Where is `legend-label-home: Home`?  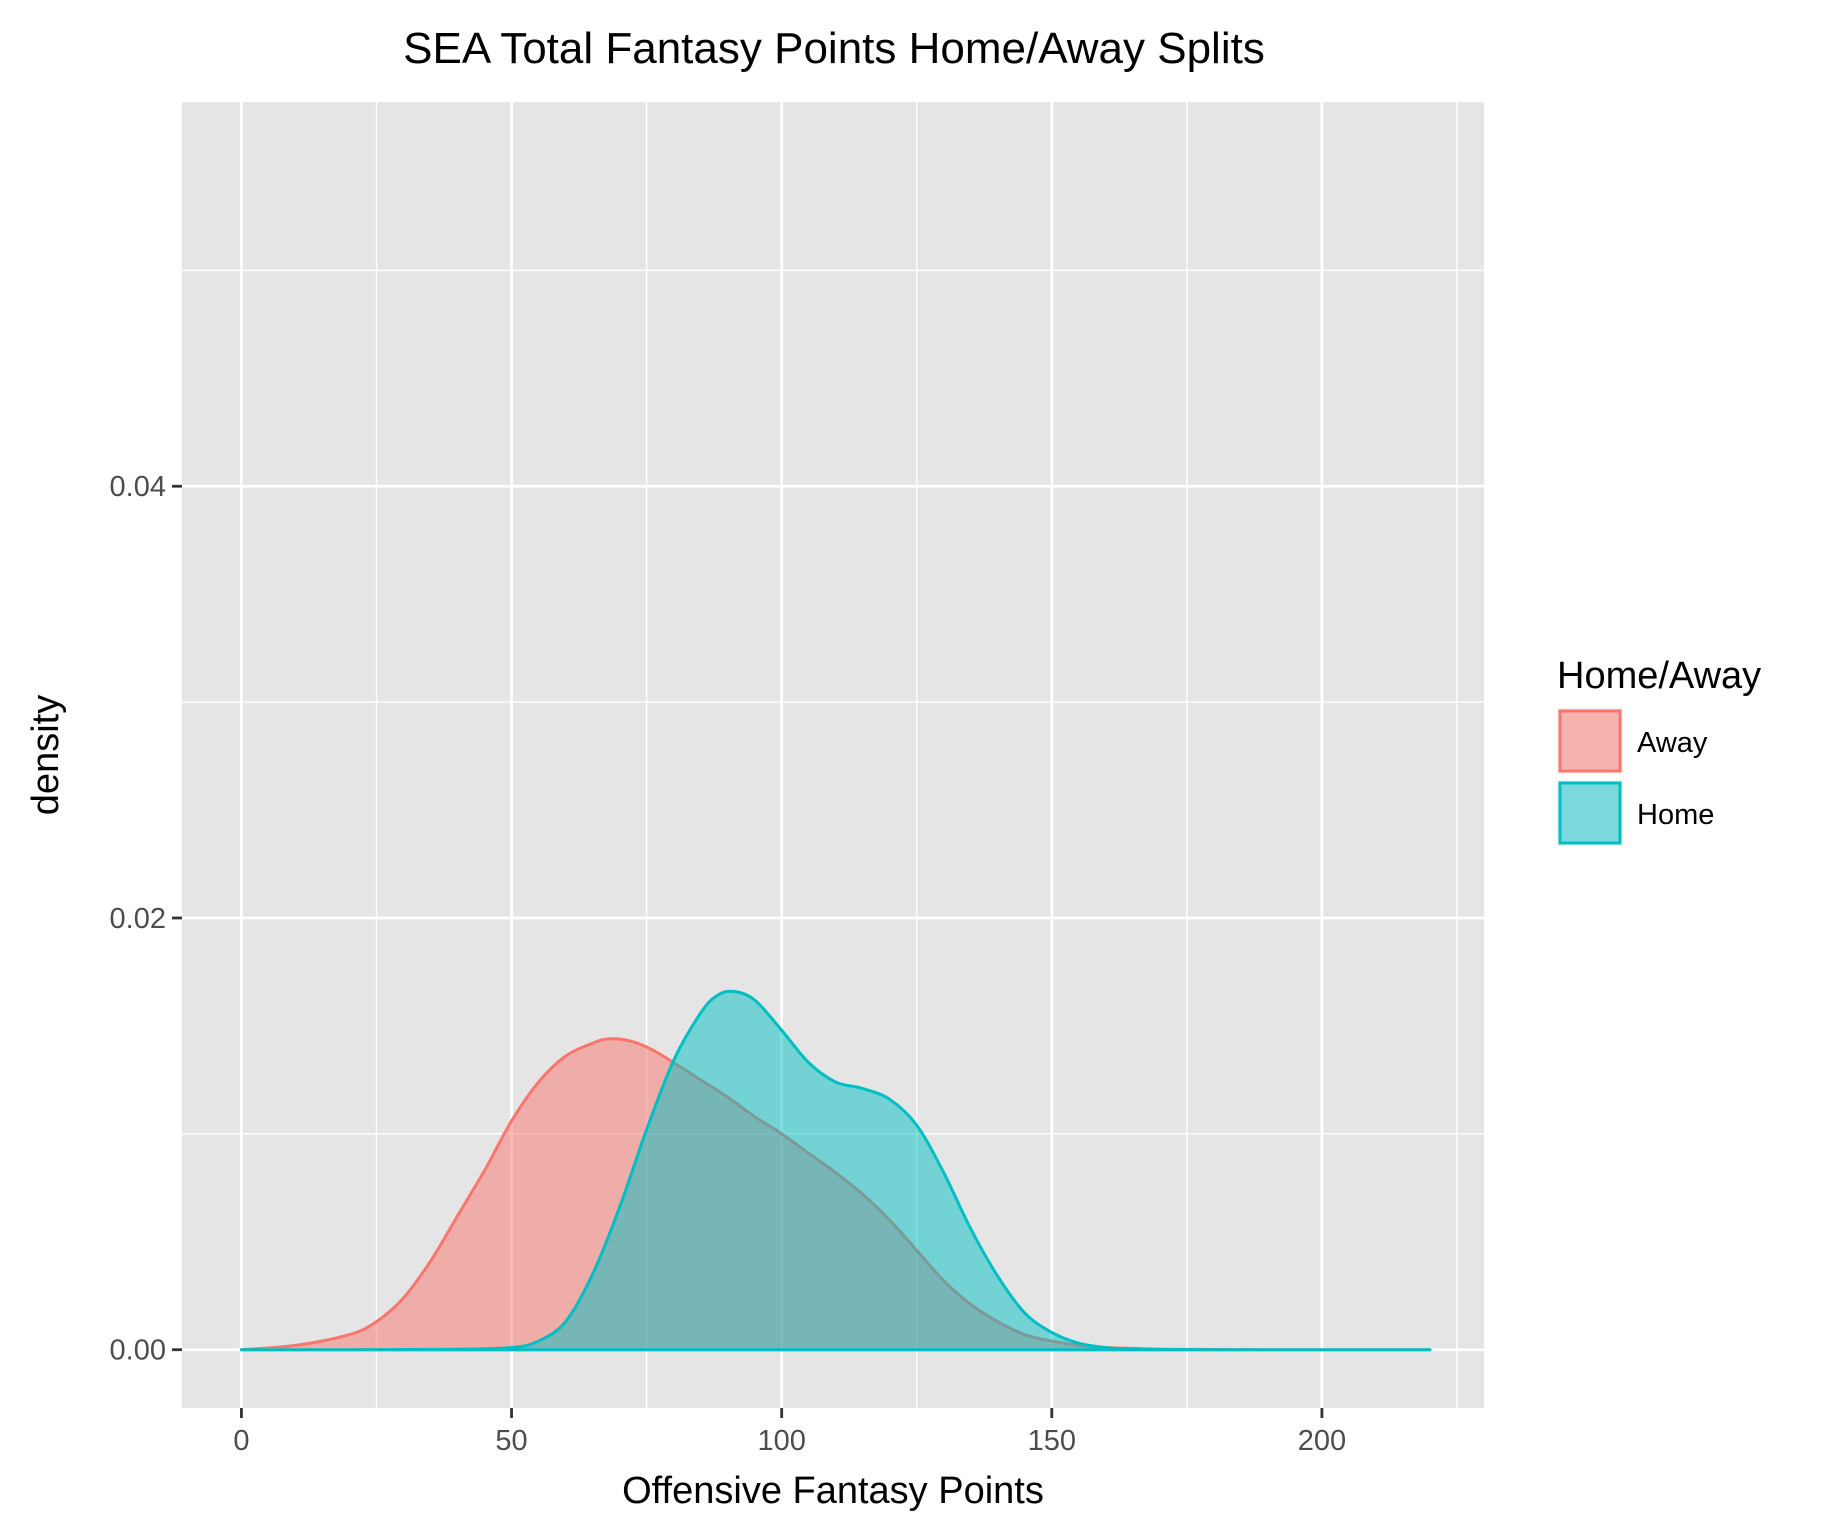 legend-label-home: Home is located at coordinates (1675, 815).